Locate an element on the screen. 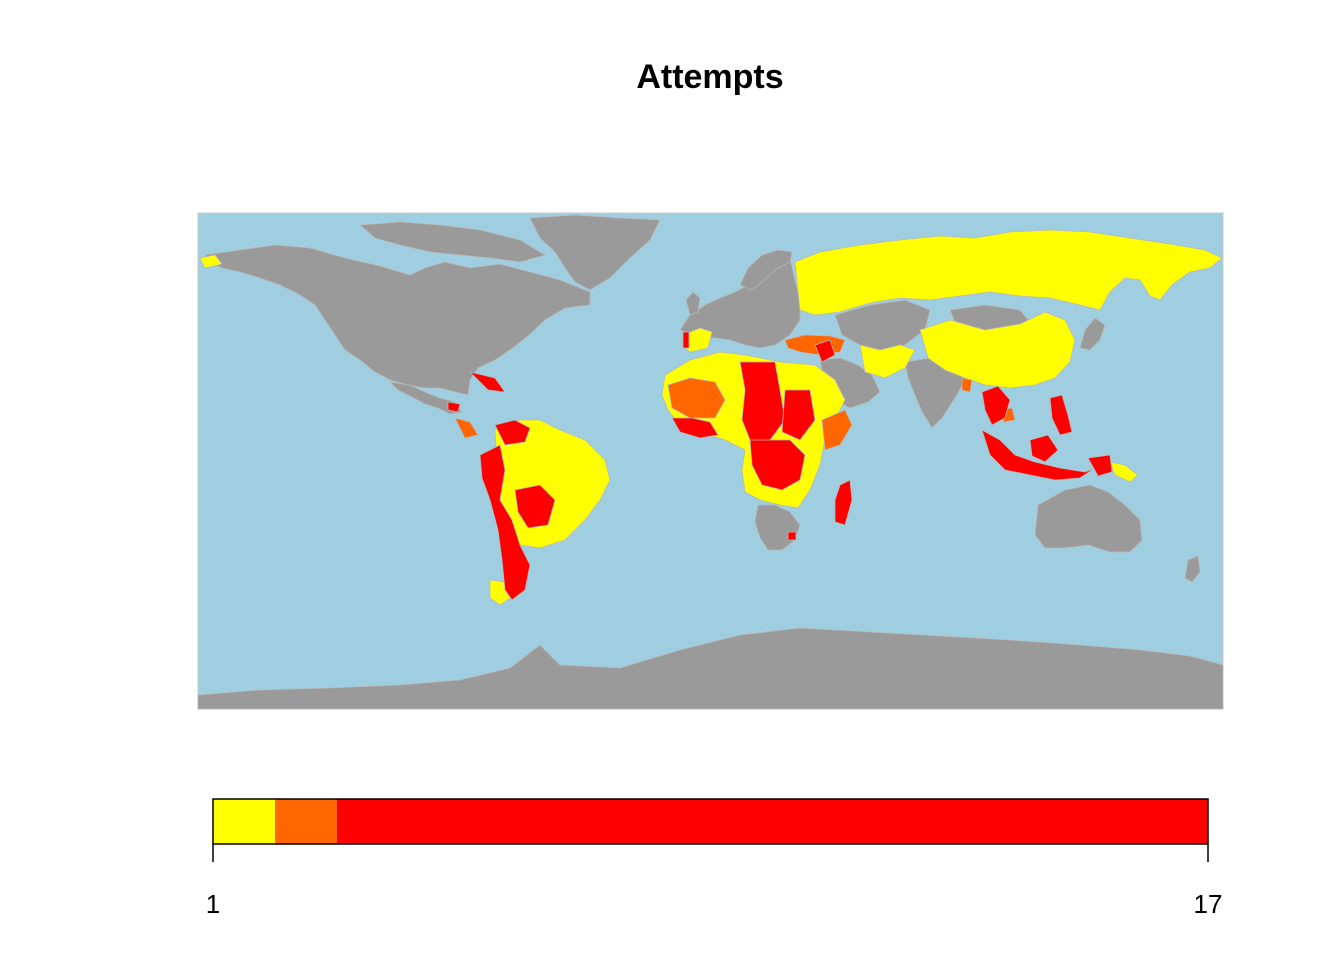 Image resolution: width=1344 pixels, height=960 pixels. venezuela-red is located at coordinates (512, 432).